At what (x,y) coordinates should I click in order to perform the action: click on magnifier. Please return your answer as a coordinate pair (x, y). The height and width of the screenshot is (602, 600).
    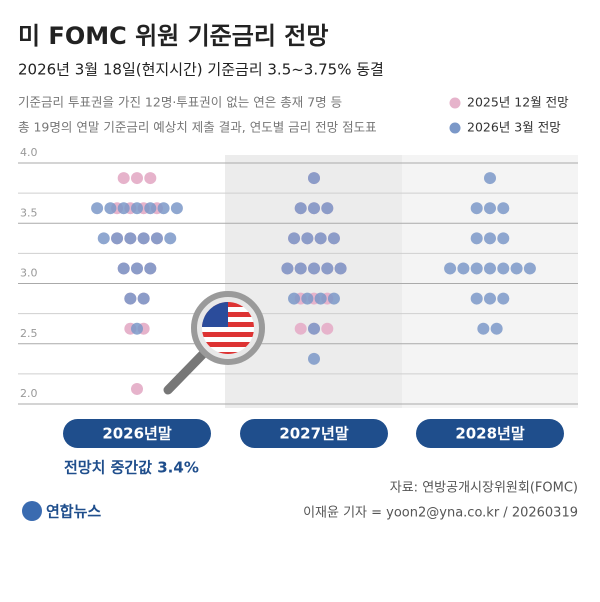
    Looking at the image, I should click on (214, 343).